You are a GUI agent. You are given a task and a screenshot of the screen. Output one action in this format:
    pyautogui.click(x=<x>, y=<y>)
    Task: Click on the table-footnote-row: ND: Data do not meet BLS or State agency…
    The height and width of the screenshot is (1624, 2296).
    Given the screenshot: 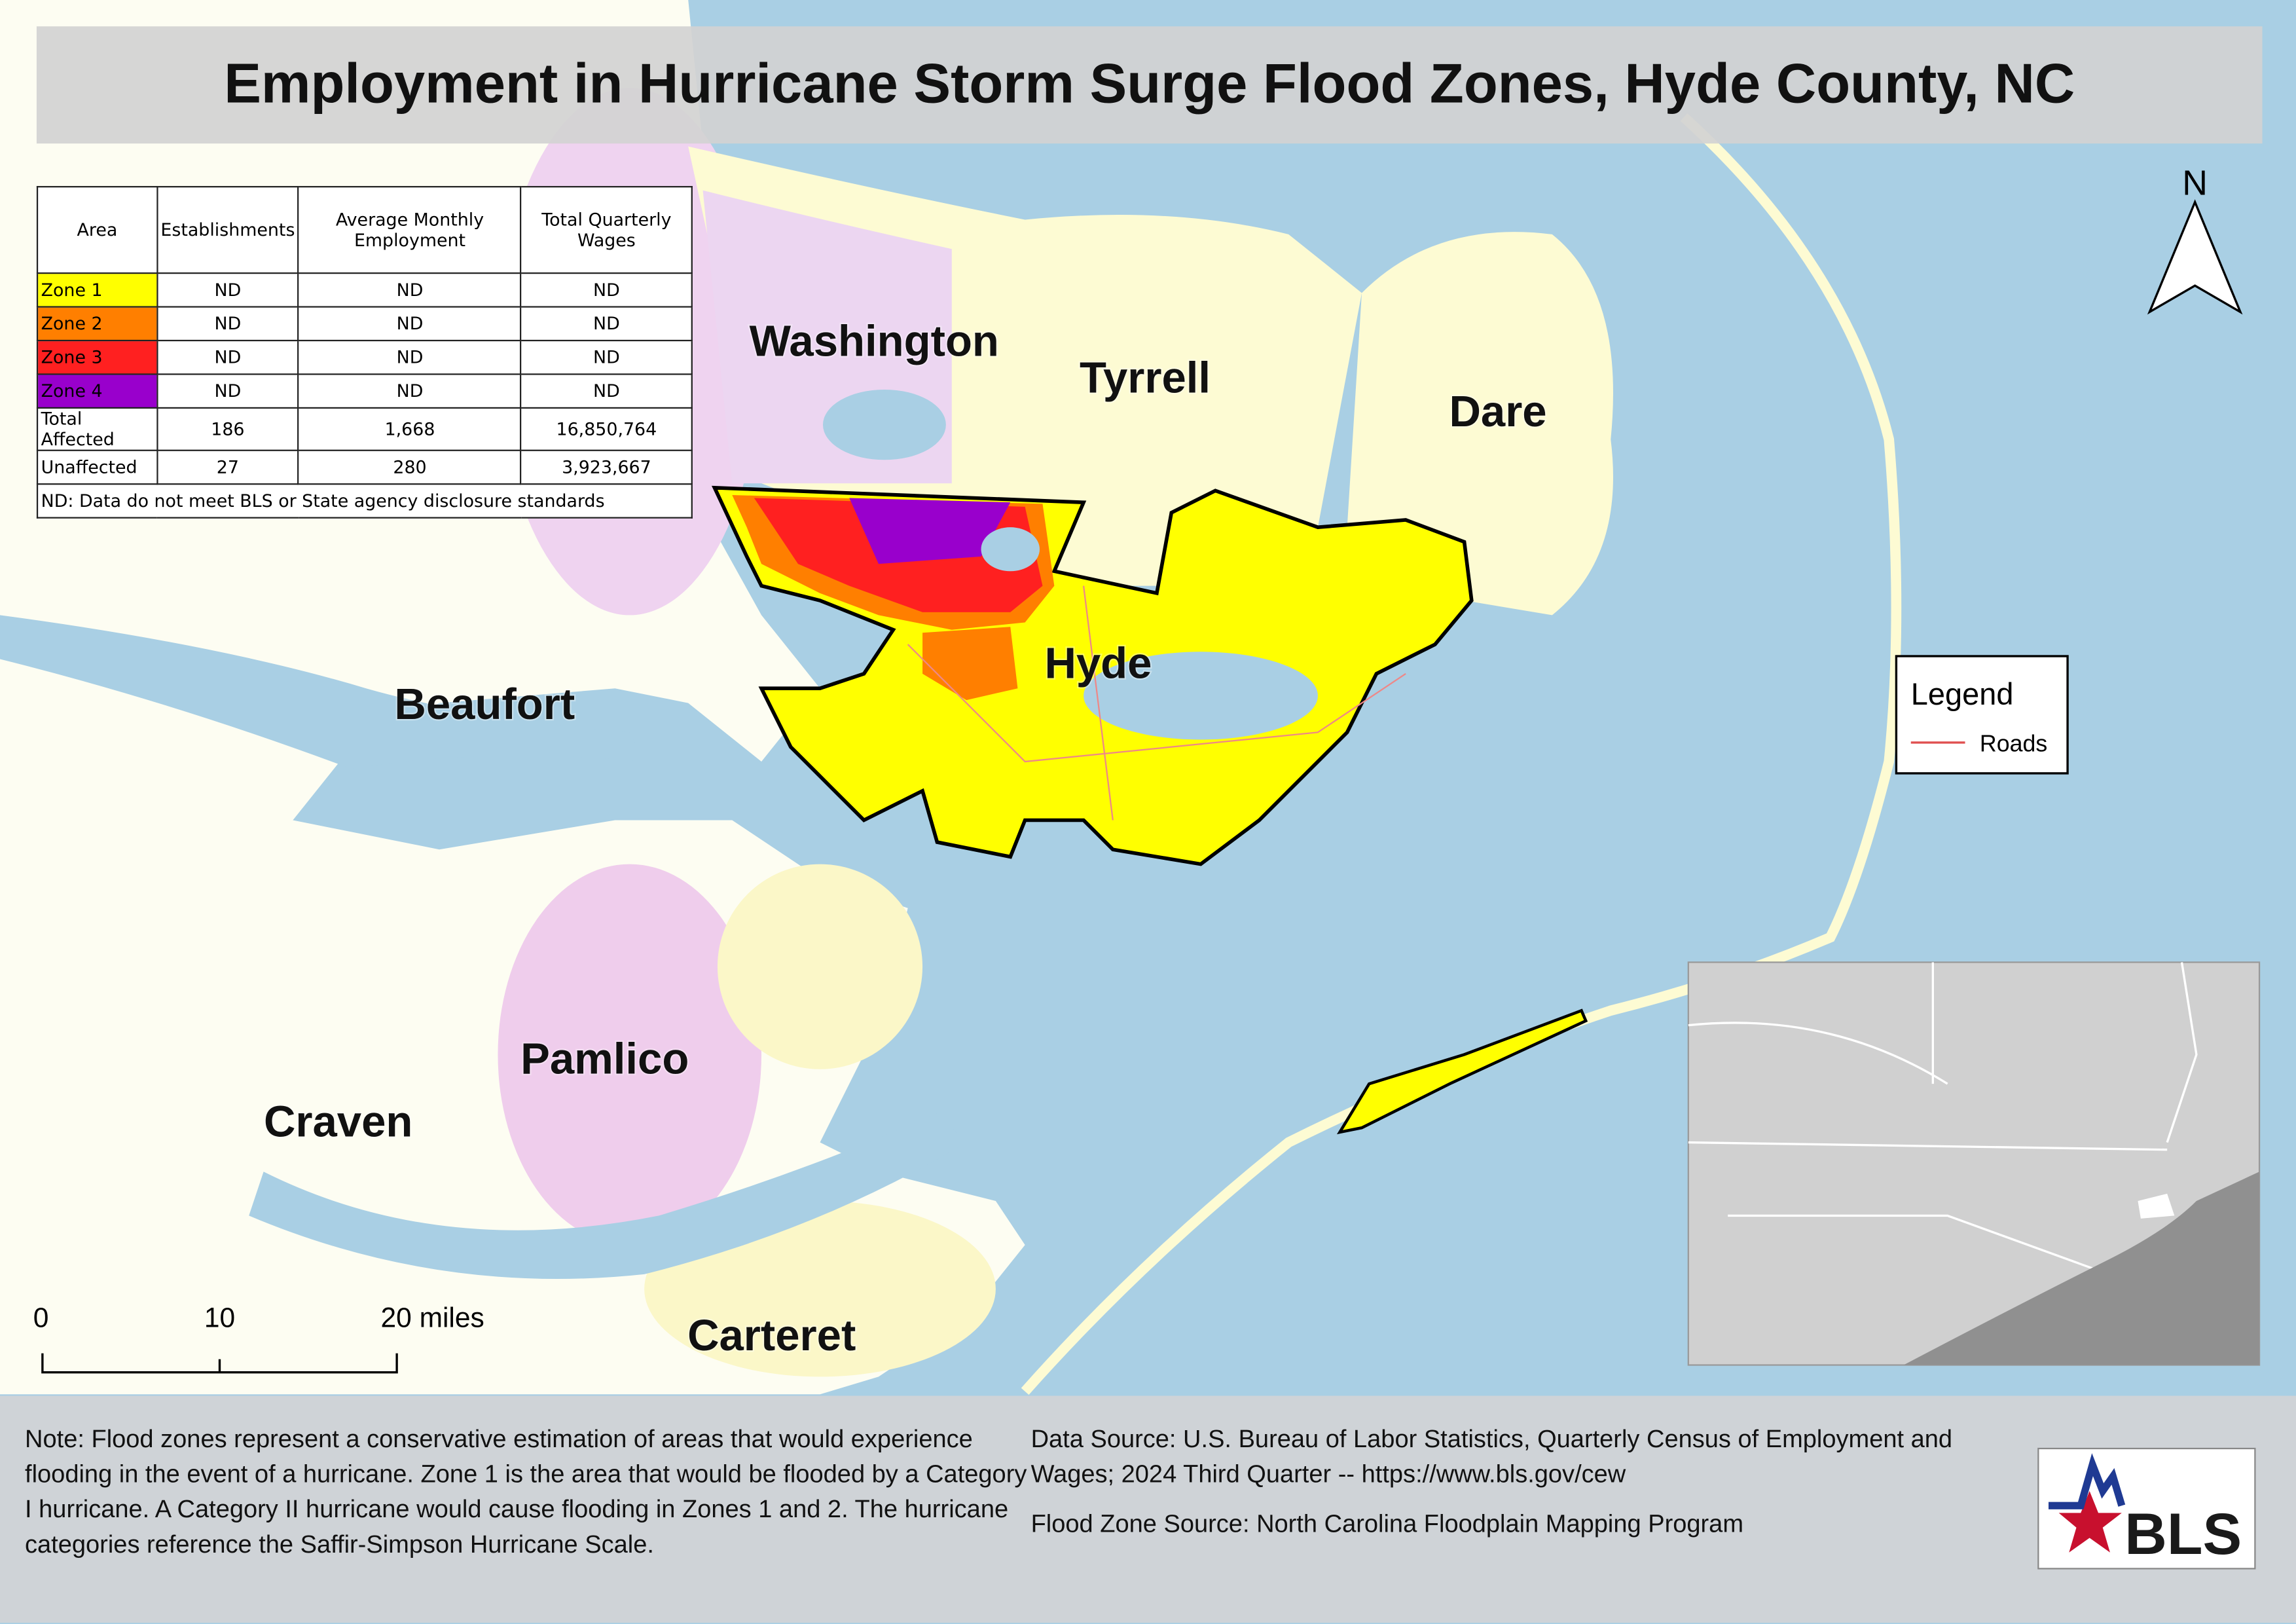 What is the action you would take?
    pyautogui.click(x=364, y=501)
    